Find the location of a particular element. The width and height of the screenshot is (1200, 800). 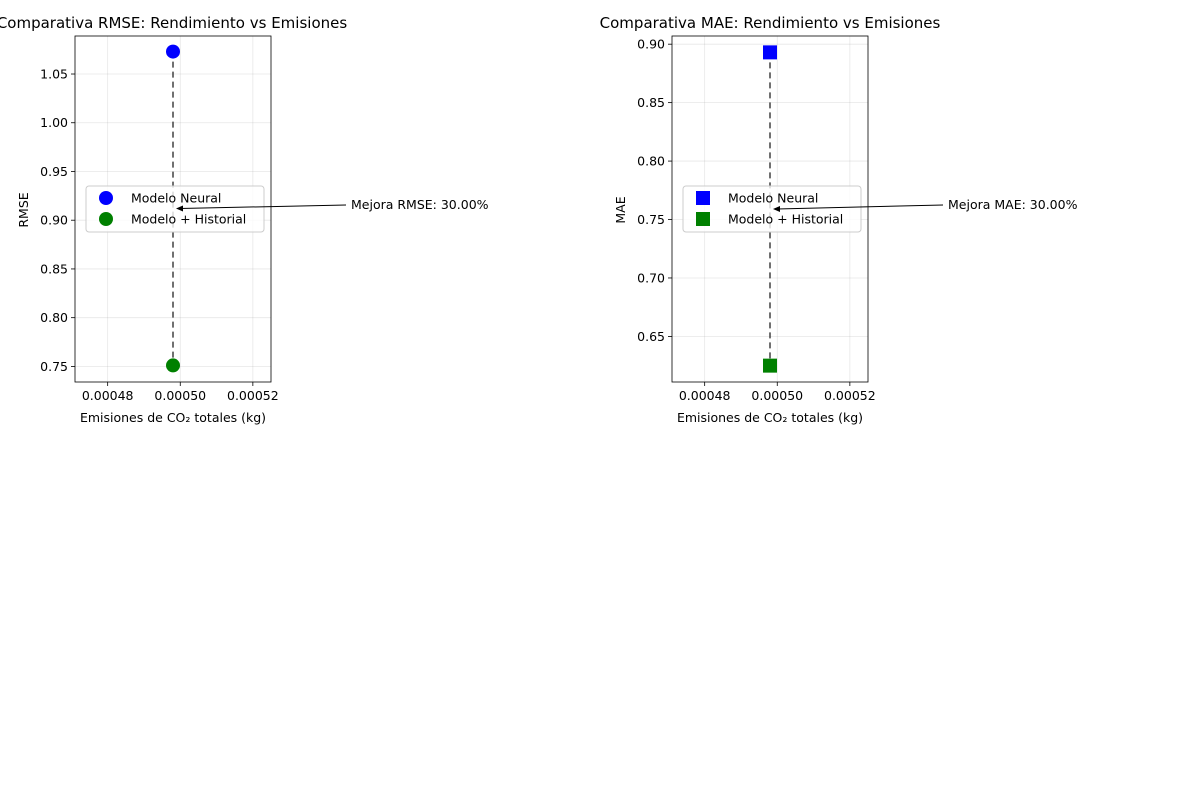

y-tick-label: 1.00 is located at coordinates (54, 122).